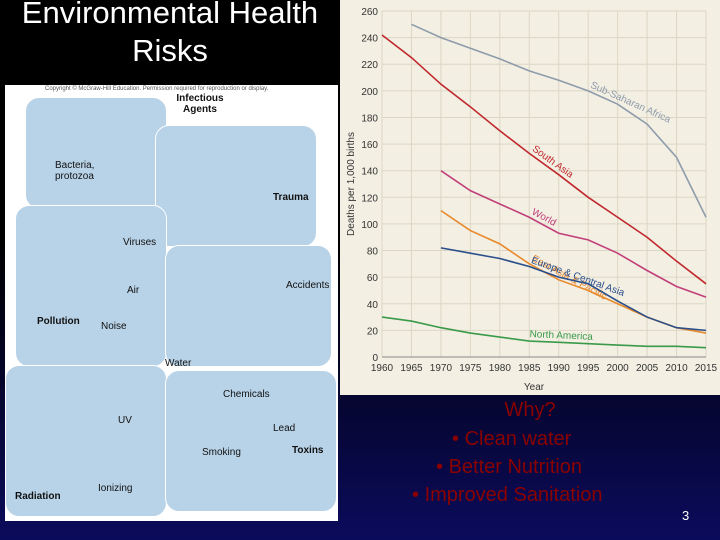 The height and width of the screenshot is (540, 720). Describe the element at coordinates (559, 368) in the screenshot. I see `x-tick-label: 1990` at that location.